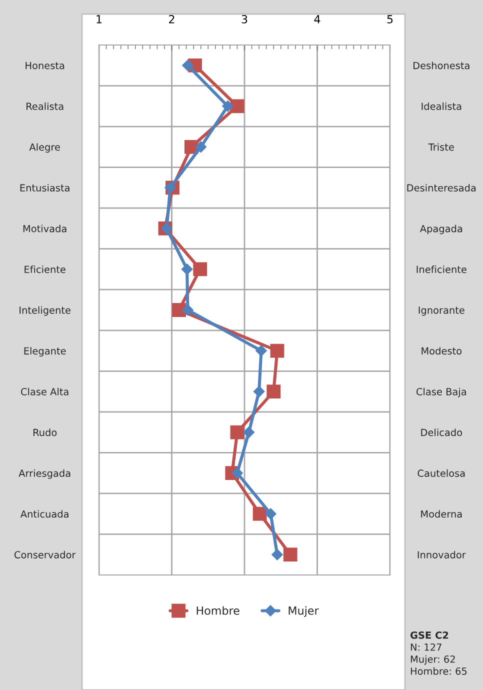 The image size is (483, 690). Describe the element at coordinates (45, 351) in the screenshot. I see `y-tick-label: Elegante` at that location.